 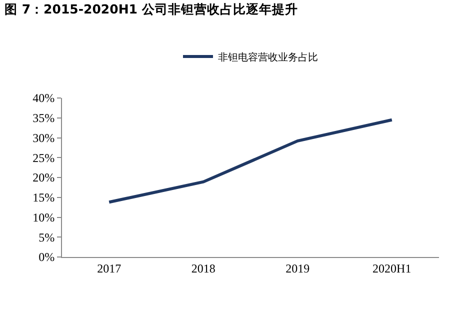 I want to click on x-tick-label: 2018, so click(x=203, y=268).